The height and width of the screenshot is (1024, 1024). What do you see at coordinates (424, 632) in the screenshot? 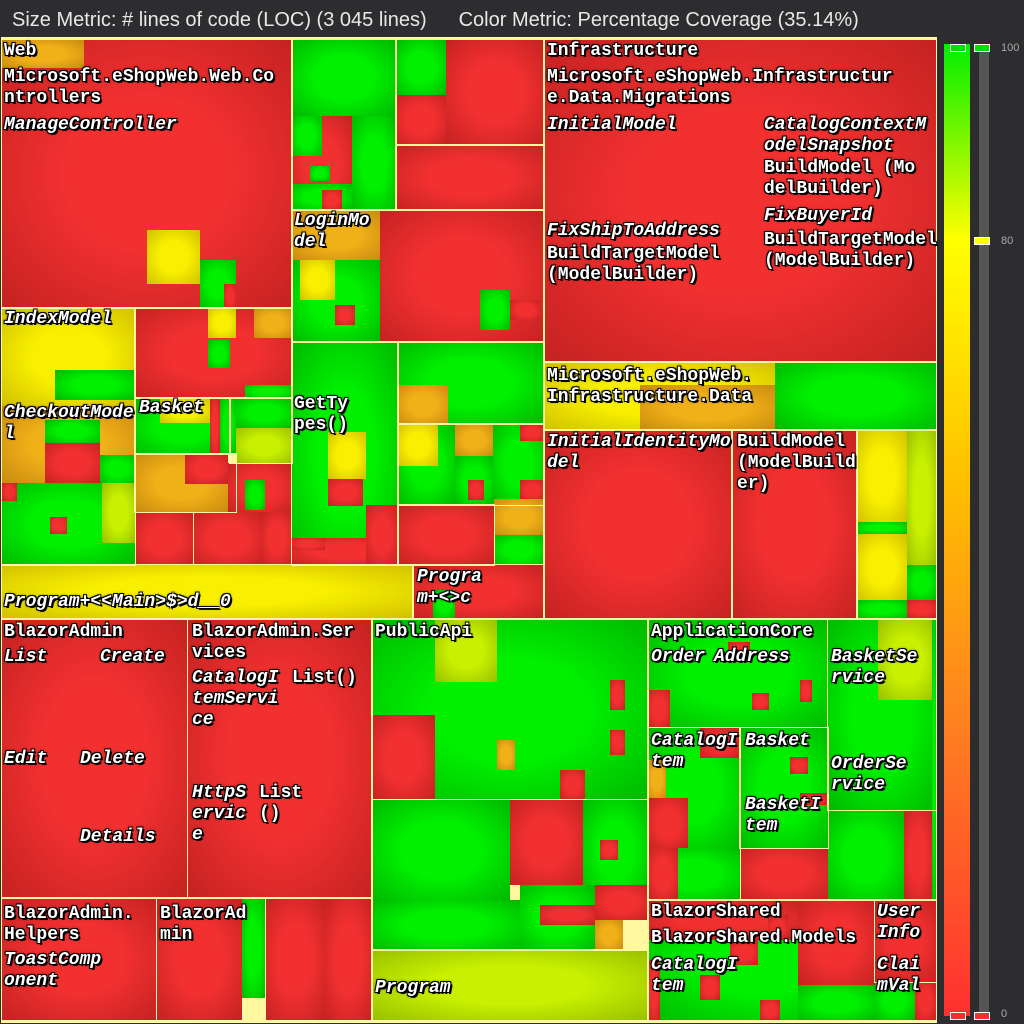
I see `node-public-api: PublicApi` at bounding box center [424, 632].